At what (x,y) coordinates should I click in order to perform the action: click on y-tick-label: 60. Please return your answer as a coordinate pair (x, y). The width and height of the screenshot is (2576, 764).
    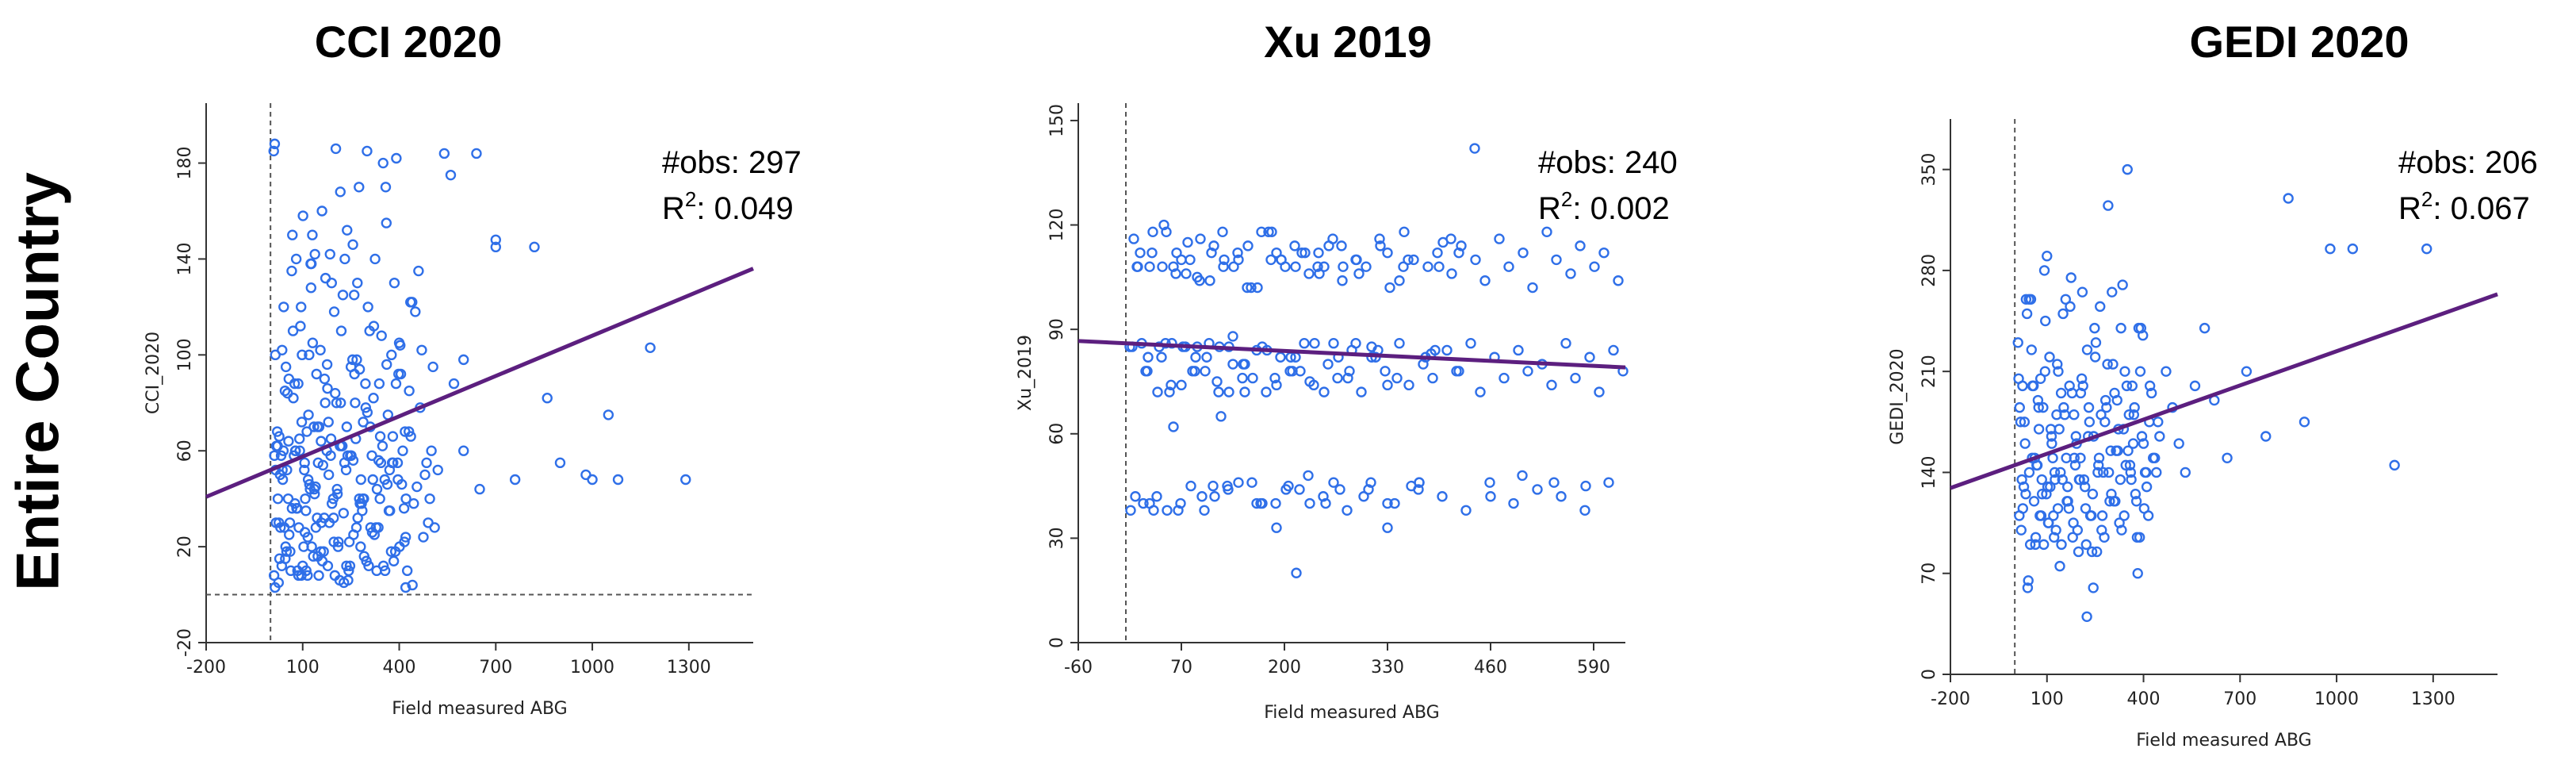
    Looking at the image, I should click on (185, 451).